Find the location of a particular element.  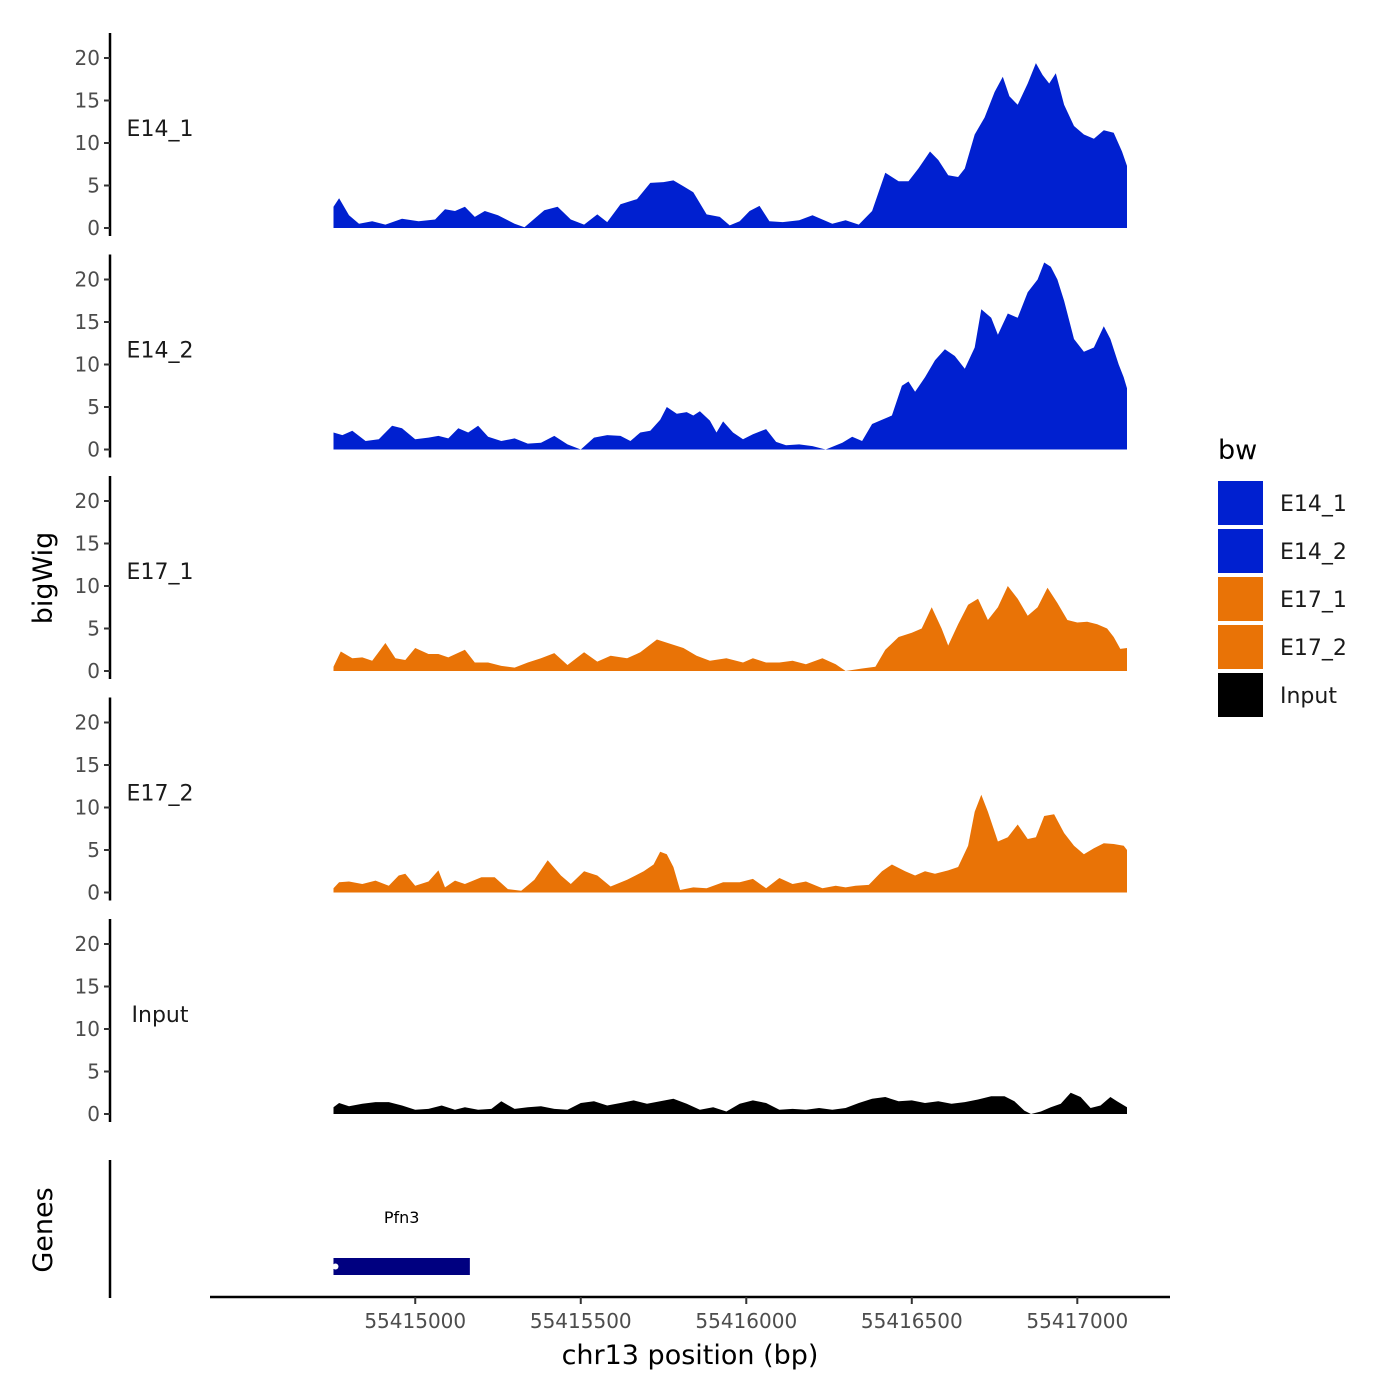

track-label: E14_2 is located at coordinates (160, 351).